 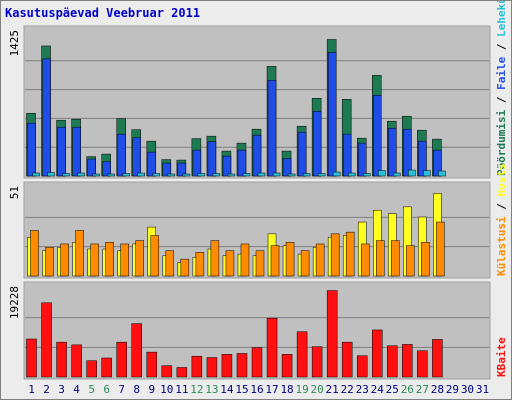 What do you see at coordinates (332, 389) in the screenshot?
I see `x-tick-label-day-21: 21` at bounding box center [332, 389].